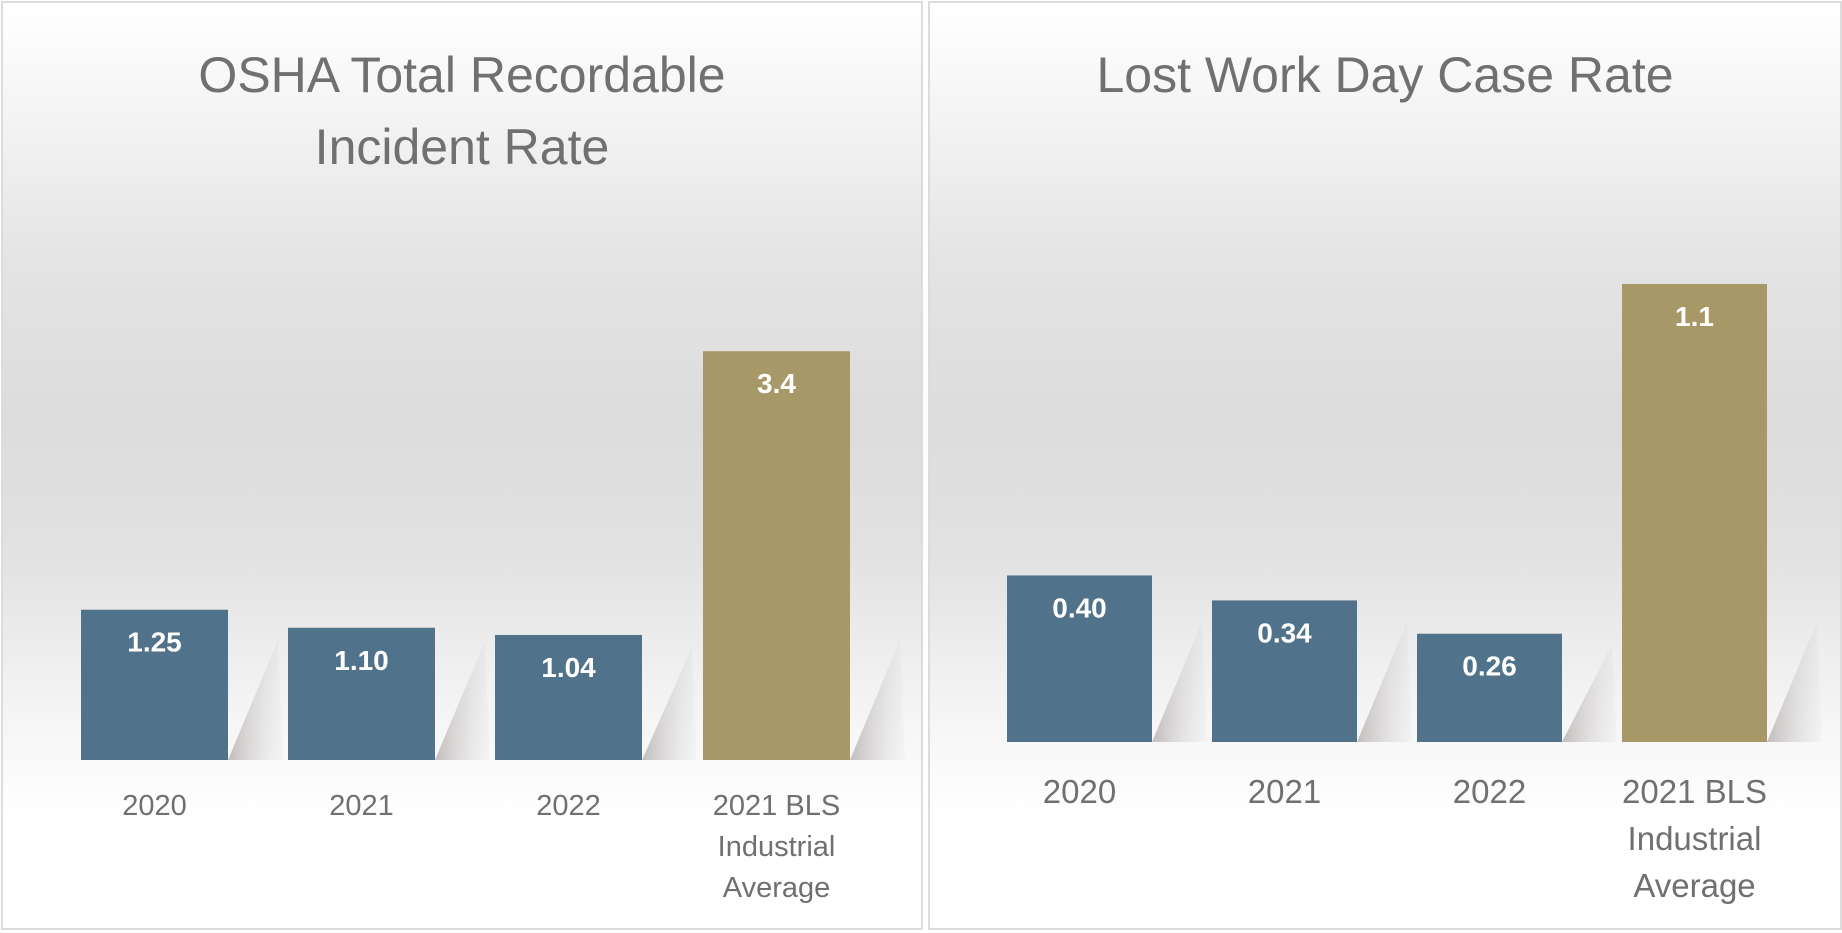 This screenshot has height=933, width=1842. Describe the element at coordinates (568, 667) in the screenshot. I see `data-label: 1.04` at that location.